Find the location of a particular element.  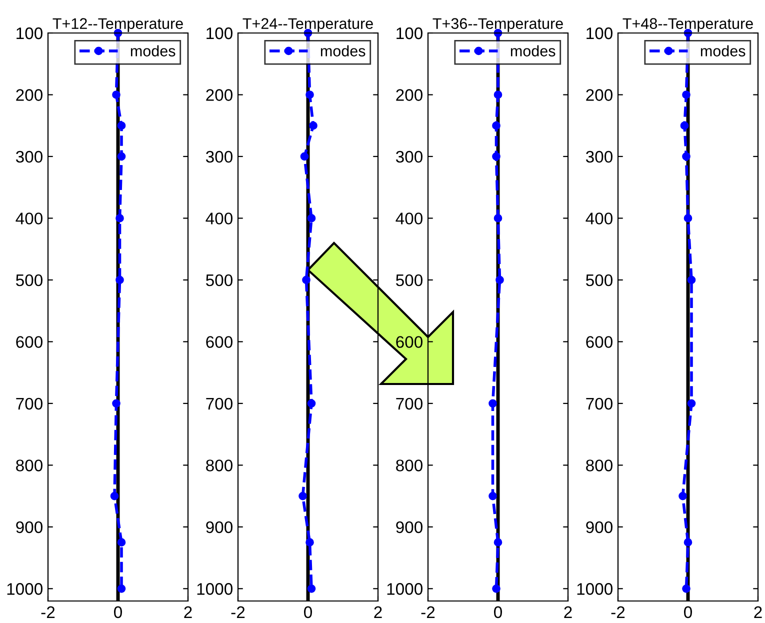

chart-title: T+24--Temperature is located at coordinates (307, 25).